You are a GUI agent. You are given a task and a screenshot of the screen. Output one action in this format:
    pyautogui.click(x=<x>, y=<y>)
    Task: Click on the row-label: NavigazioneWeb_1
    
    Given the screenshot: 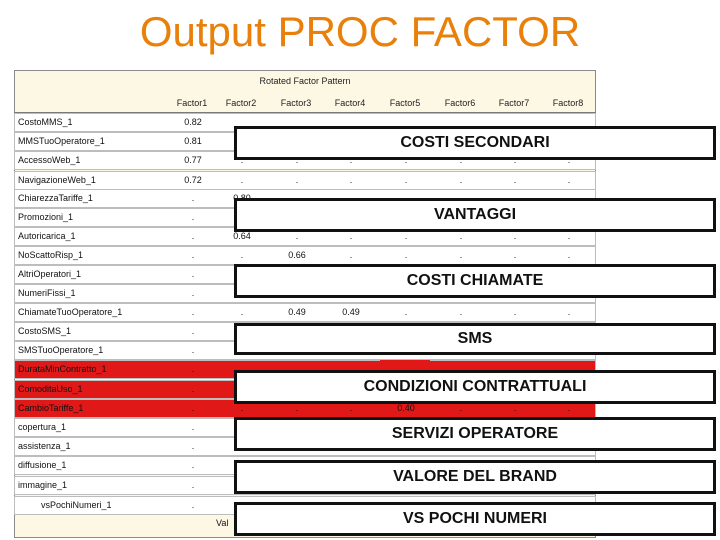 What is the action you would take?
    pyautogui.click(x=57, y=180)
    